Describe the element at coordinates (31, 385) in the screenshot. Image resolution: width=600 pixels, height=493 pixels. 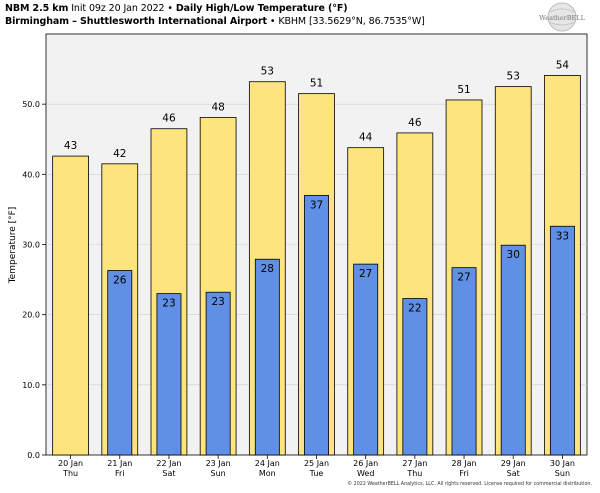
I see `y-tick-label: 10.0` at that location.